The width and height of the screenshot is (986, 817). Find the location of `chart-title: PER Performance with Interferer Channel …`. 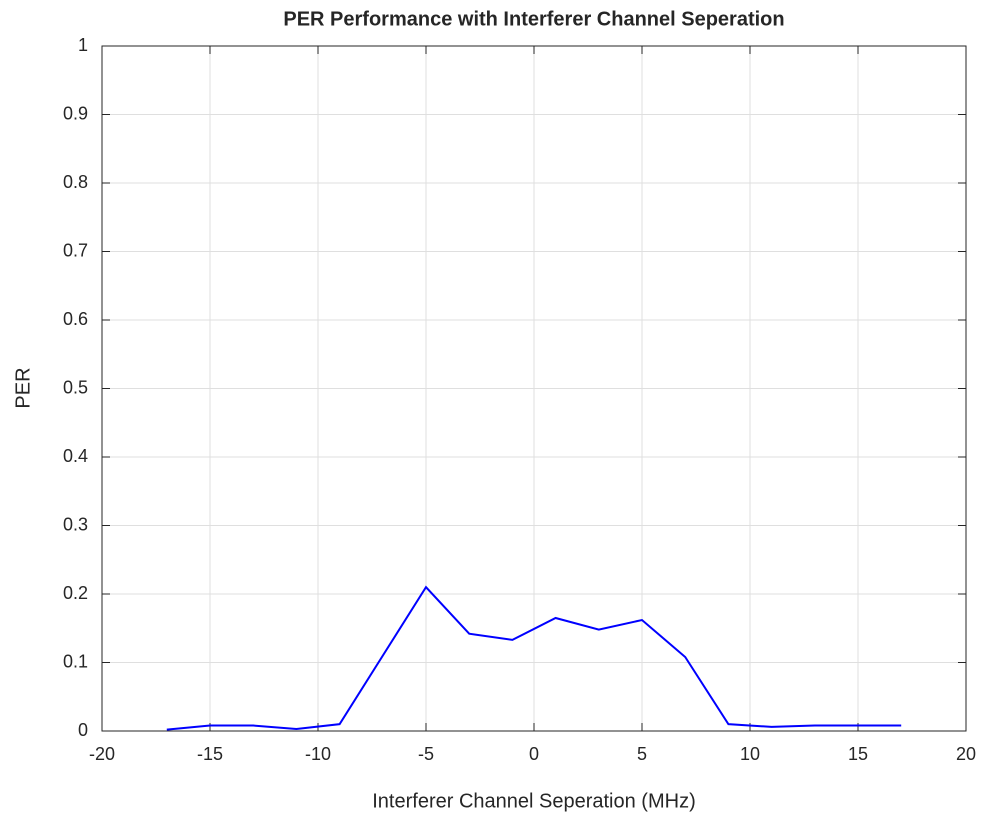

chart-title: PER Performance with Interferer Channel … is located at coordinates (533, 19).